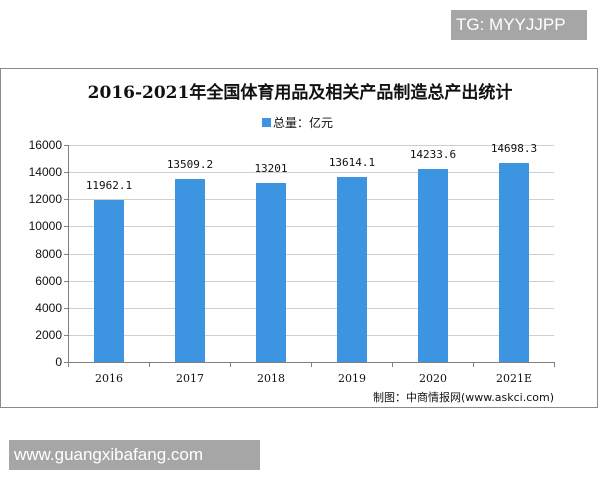  What do you see at coordinates (190, 164) in the screenshot?
I see `bar-value-label: 13509.2` at bounding box center [190, 164].